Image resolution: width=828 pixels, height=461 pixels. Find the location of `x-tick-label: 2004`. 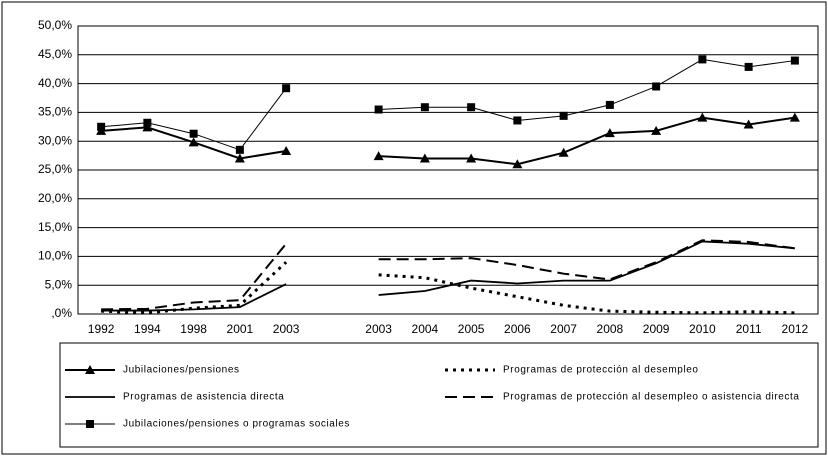

x-tick-label: 2004 is located at coordinates (425, 329).